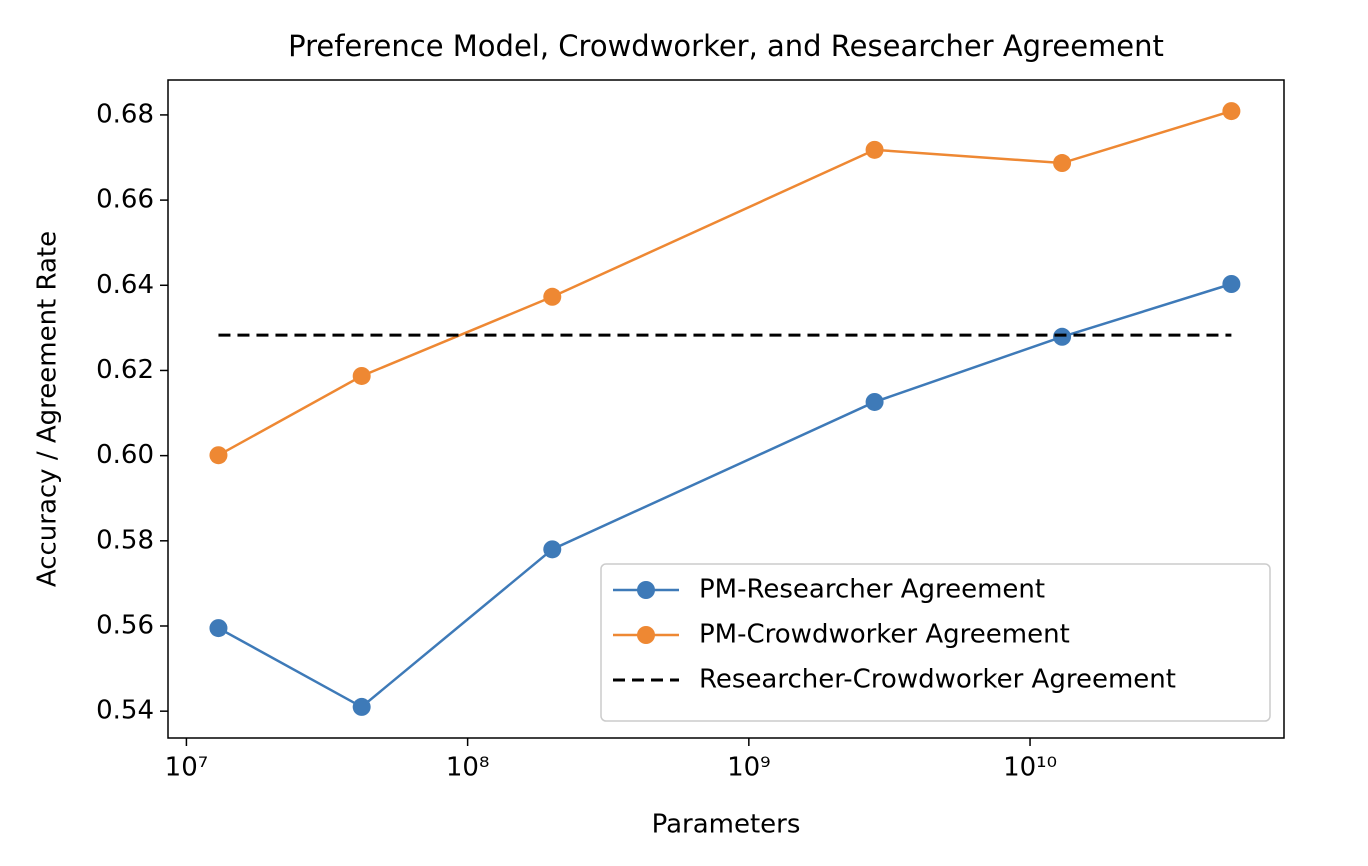  Describe the element at coordinates (749, 768) in the screenshot. I see `x-tick-label: 10⁹` at that location.